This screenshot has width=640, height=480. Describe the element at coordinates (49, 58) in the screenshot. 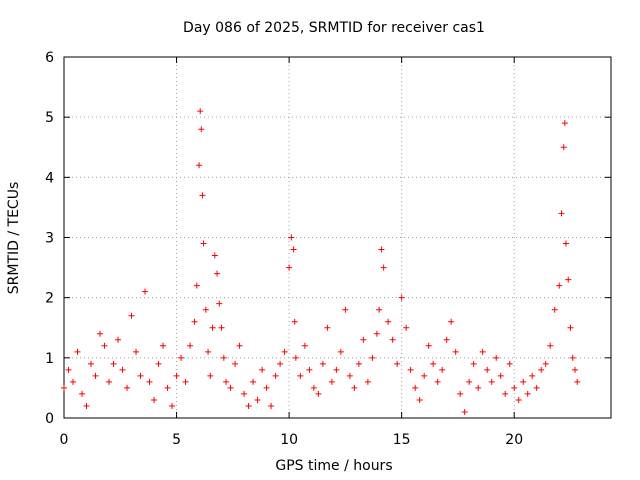

I see `y-tick-label: 6` at that location.